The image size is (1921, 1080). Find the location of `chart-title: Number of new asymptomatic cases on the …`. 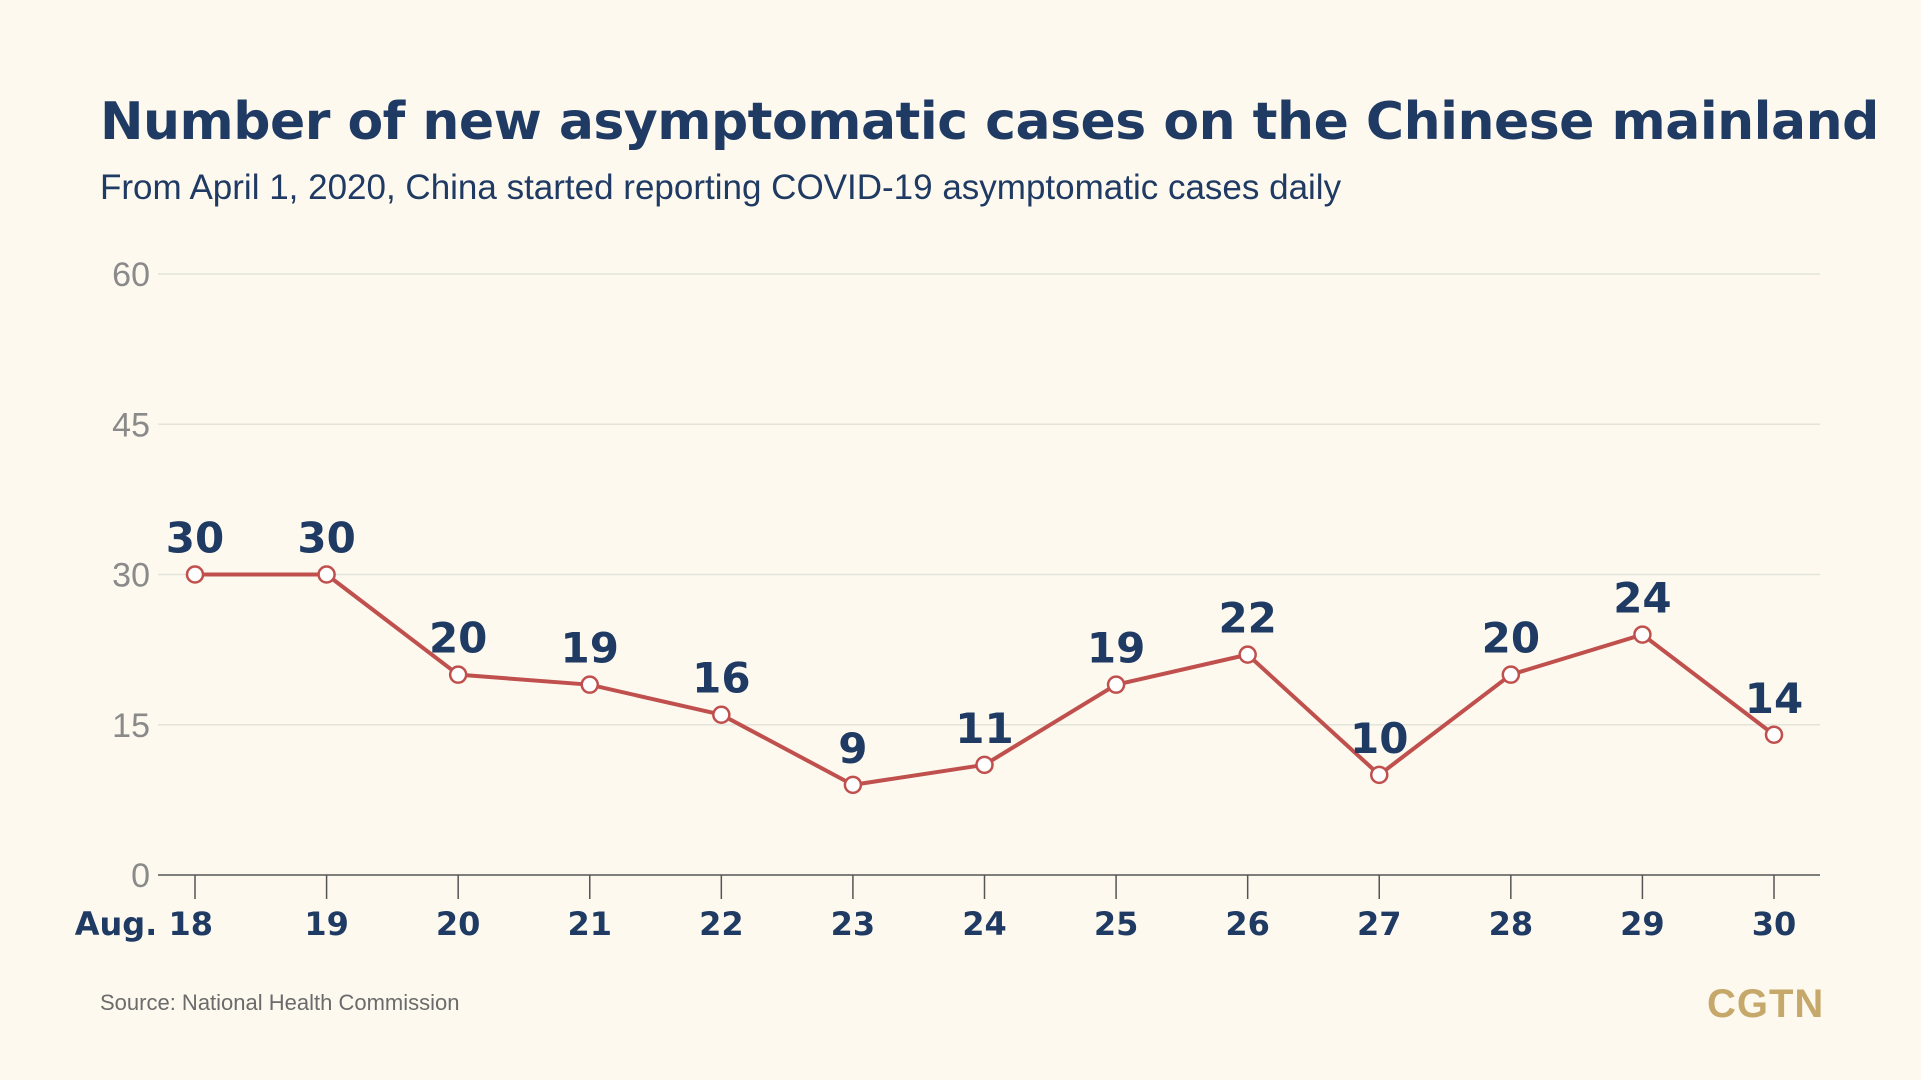

chart-title: Number of new asymptomatic cases on the … is located at coordinates (989, 122).